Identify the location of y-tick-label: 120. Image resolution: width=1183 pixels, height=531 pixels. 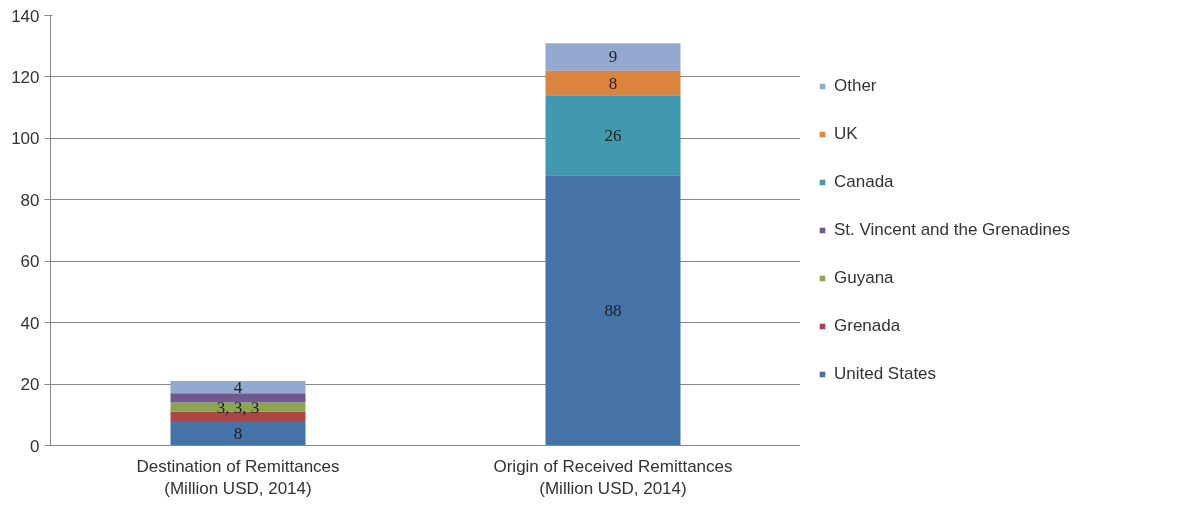
(25, 77).